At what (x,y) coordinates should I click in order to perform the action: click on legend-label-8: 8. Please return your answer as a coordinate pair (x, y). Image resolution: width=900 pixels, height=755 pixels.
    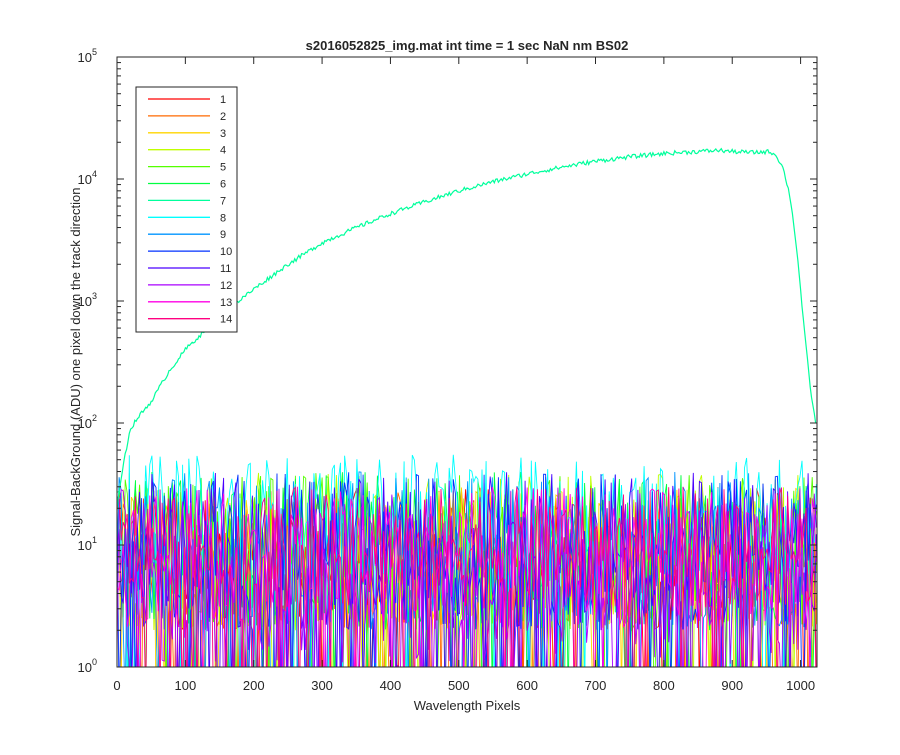
    Looking at the image, I should click on (223, 218).